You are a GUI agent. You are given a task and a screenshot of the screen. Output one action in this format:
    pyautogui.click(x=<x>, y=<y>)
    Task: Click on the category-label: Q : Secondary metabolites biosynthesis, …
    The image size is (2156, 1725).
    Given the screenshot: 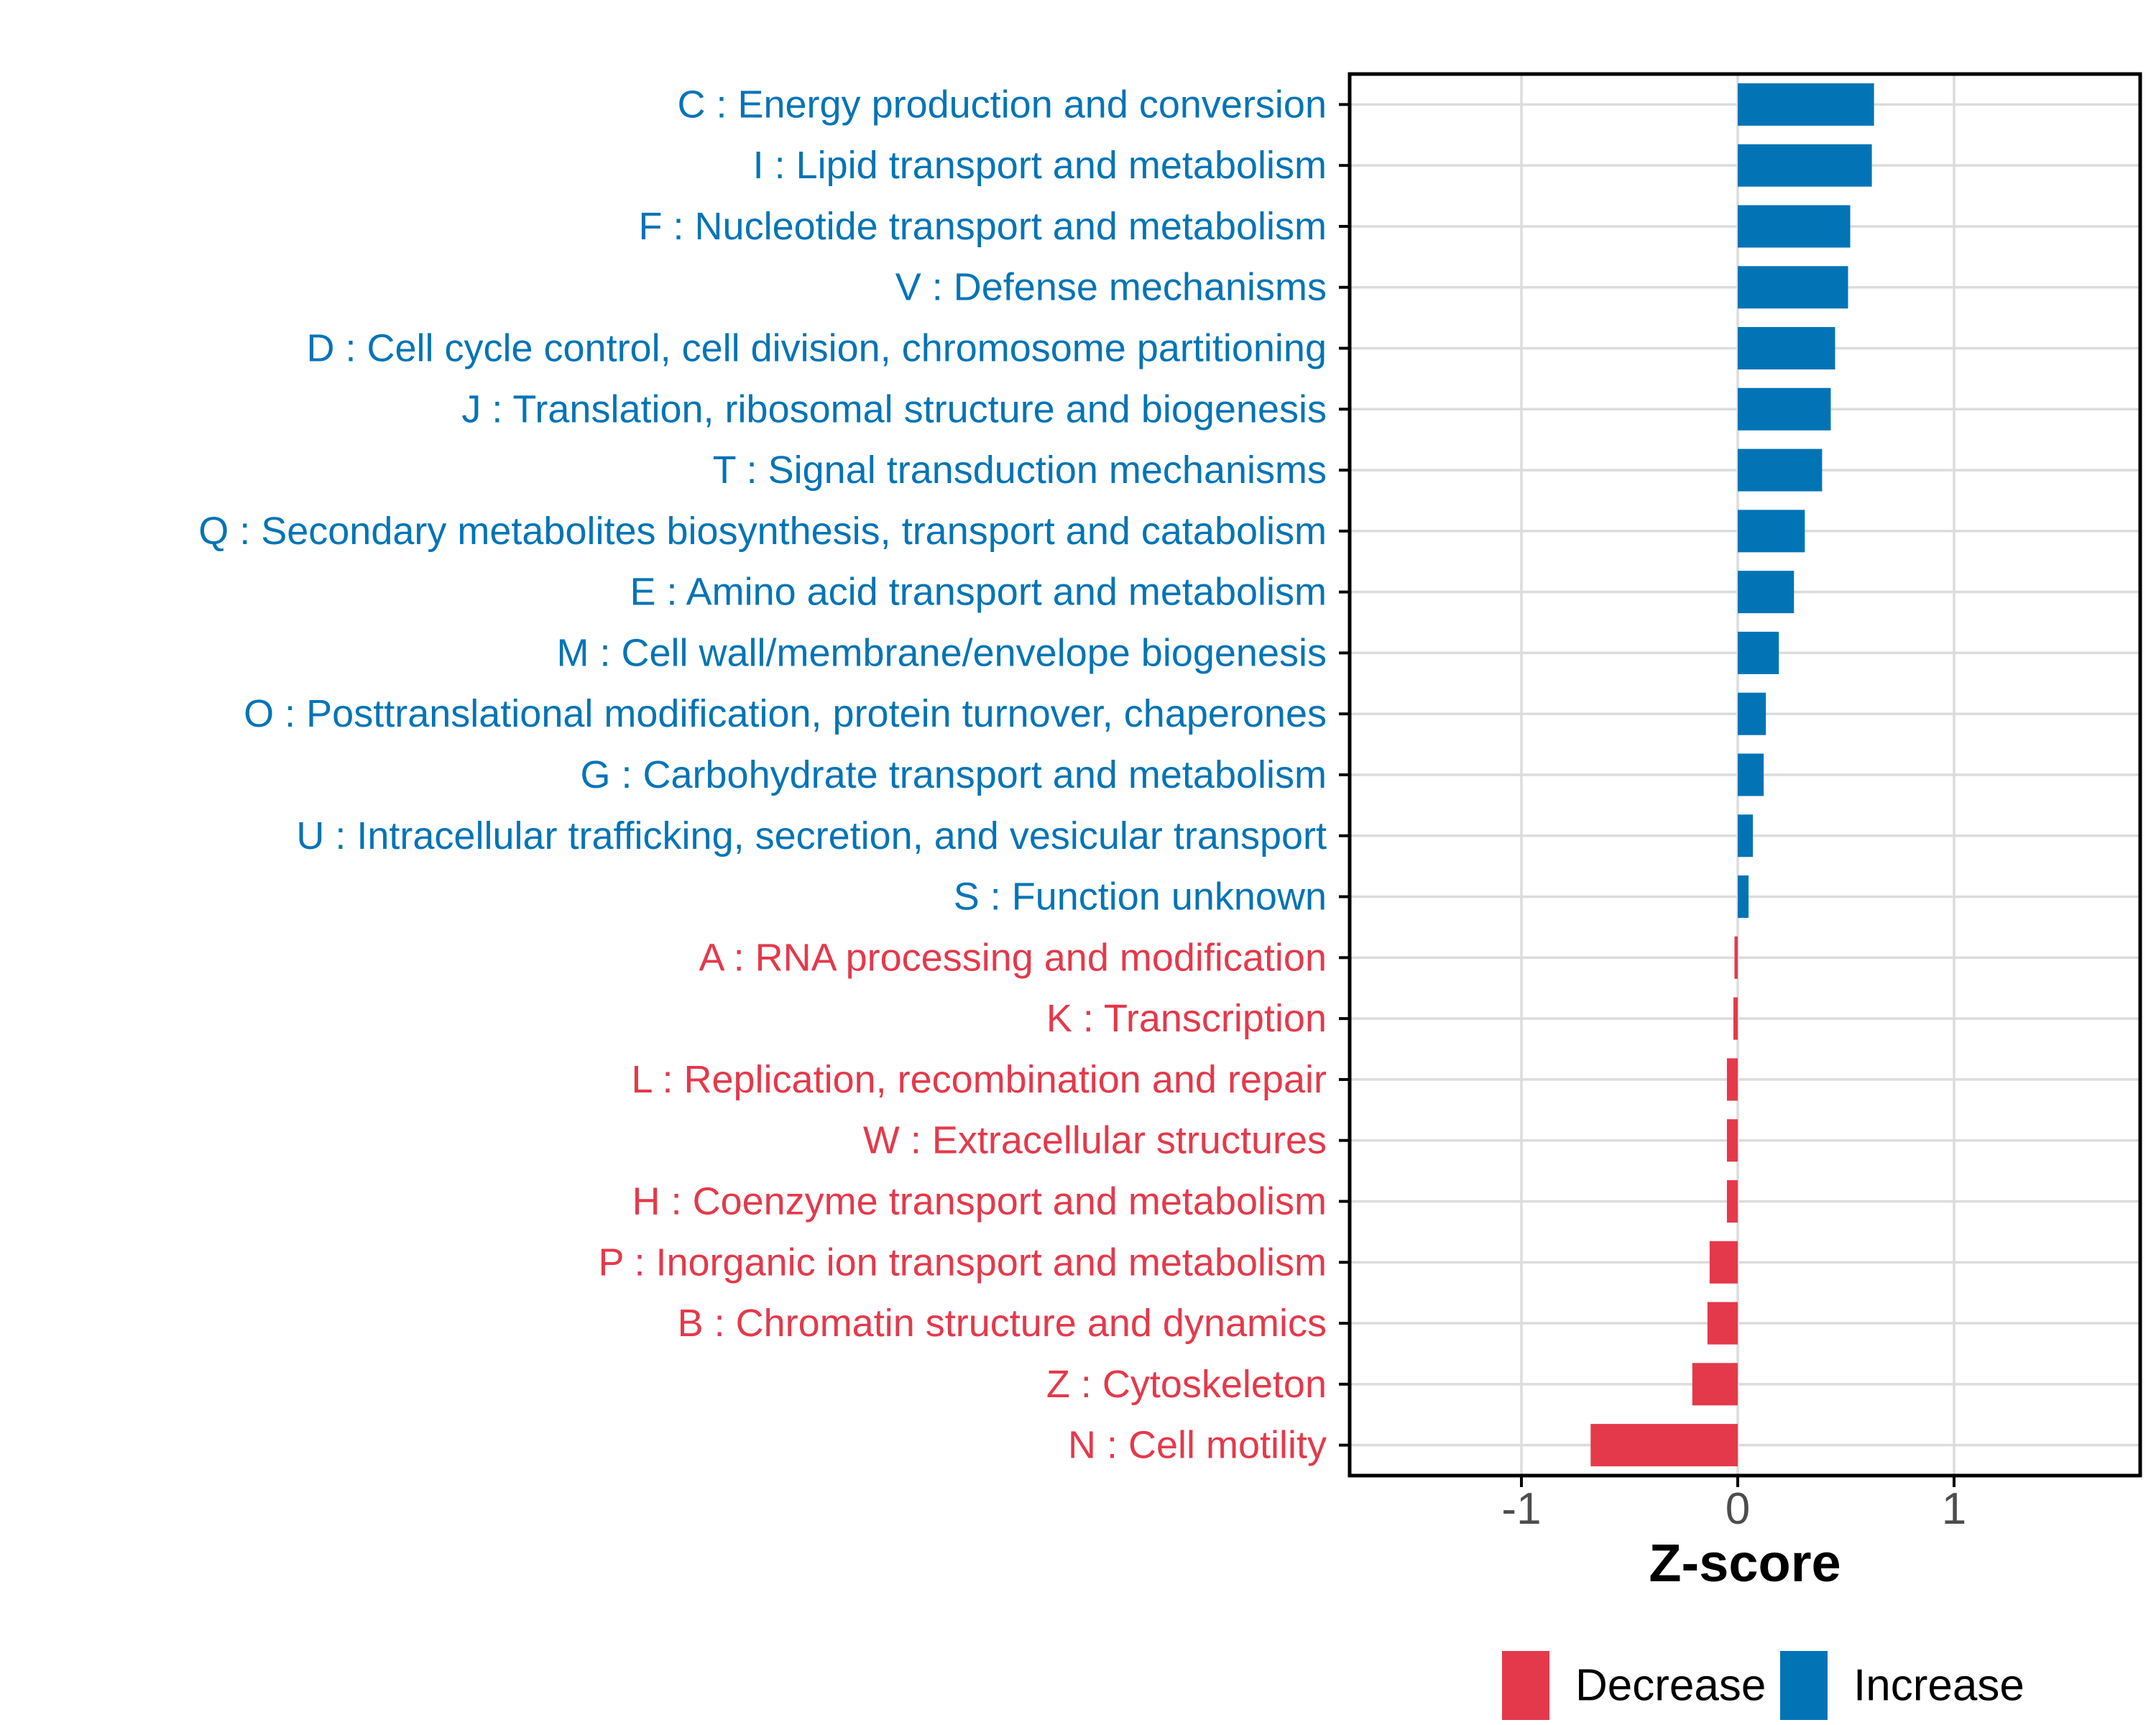 What is the action you would take?
    pyautogui.click(x=762, y=531)
    